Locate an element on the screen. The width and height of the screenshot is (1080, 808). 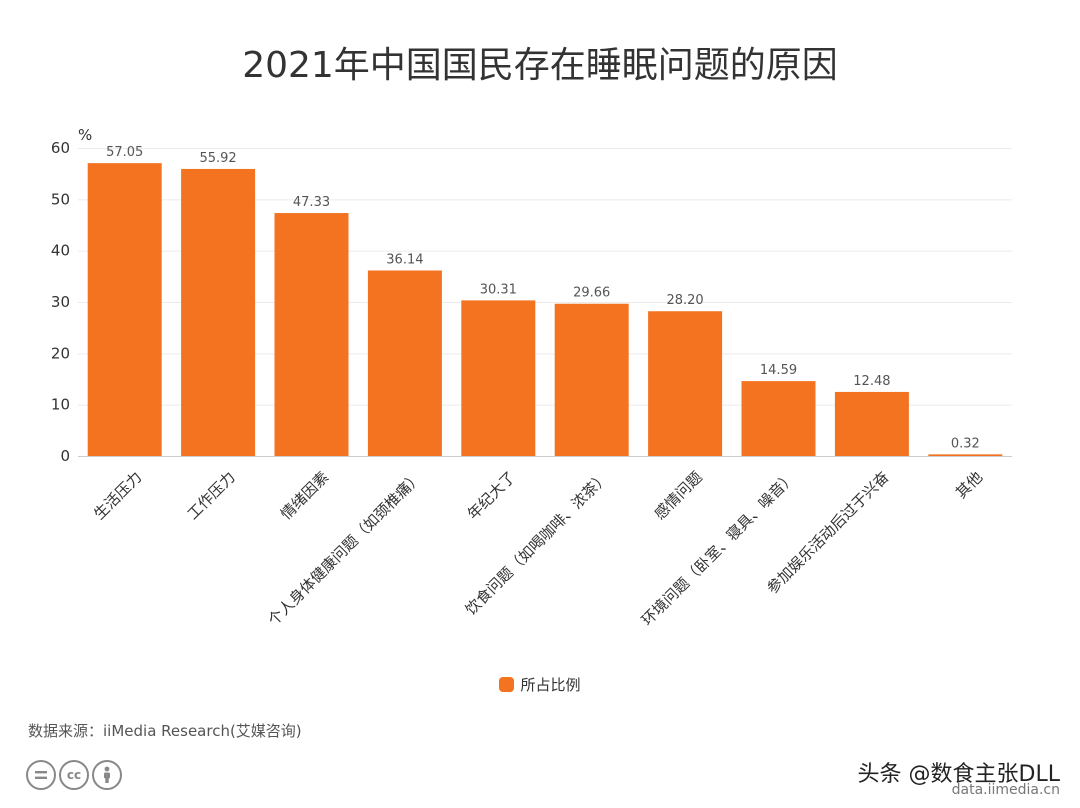
source-note: 数据来源：iiMedia Research(艾媒咨询) is located at coordinates (165, 731).